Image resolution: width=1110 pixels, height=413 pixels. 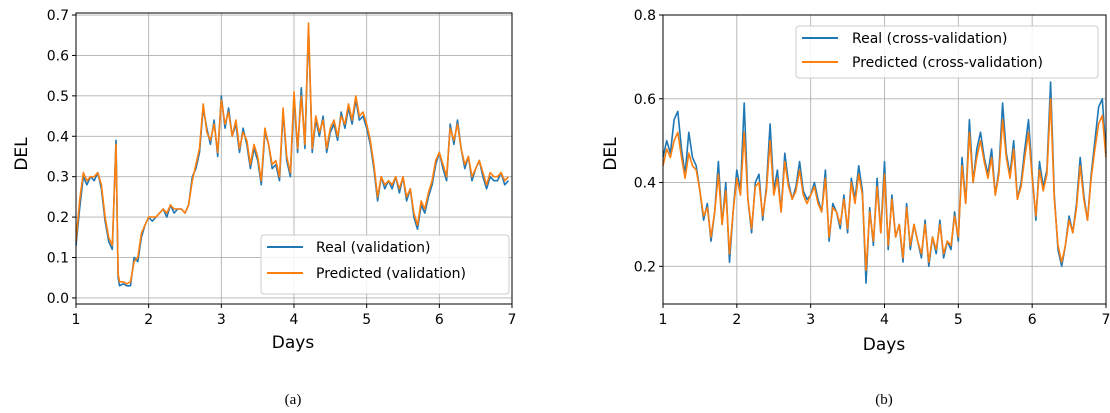 What do you see at coordinates (58, 97) in the screenshot?
I see `y-tick-label-a: 0.5` at bounding box center [58, 97].